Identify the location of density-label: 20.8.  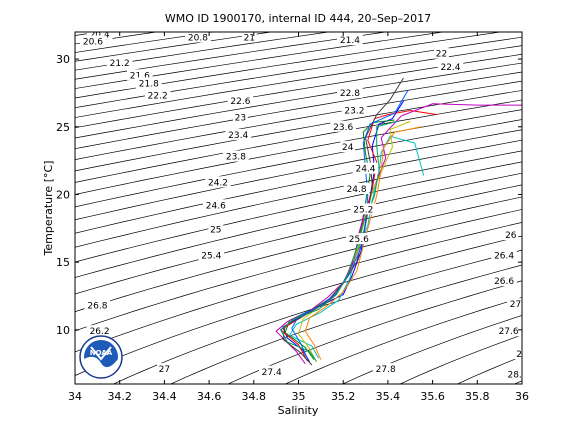
(198, 38).